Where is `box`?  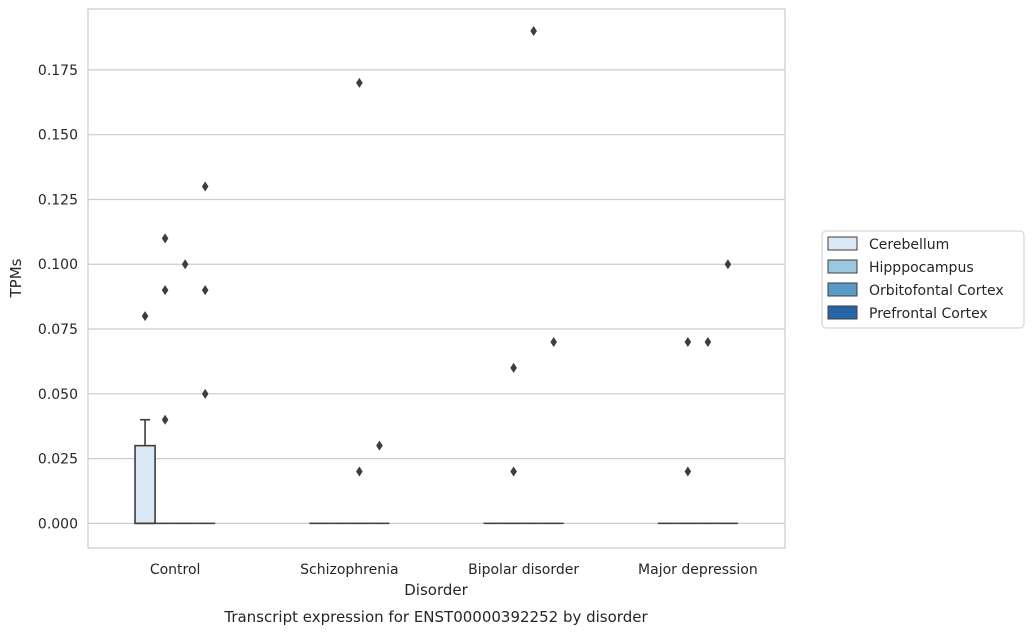
box is located at coordinates (145, 484).